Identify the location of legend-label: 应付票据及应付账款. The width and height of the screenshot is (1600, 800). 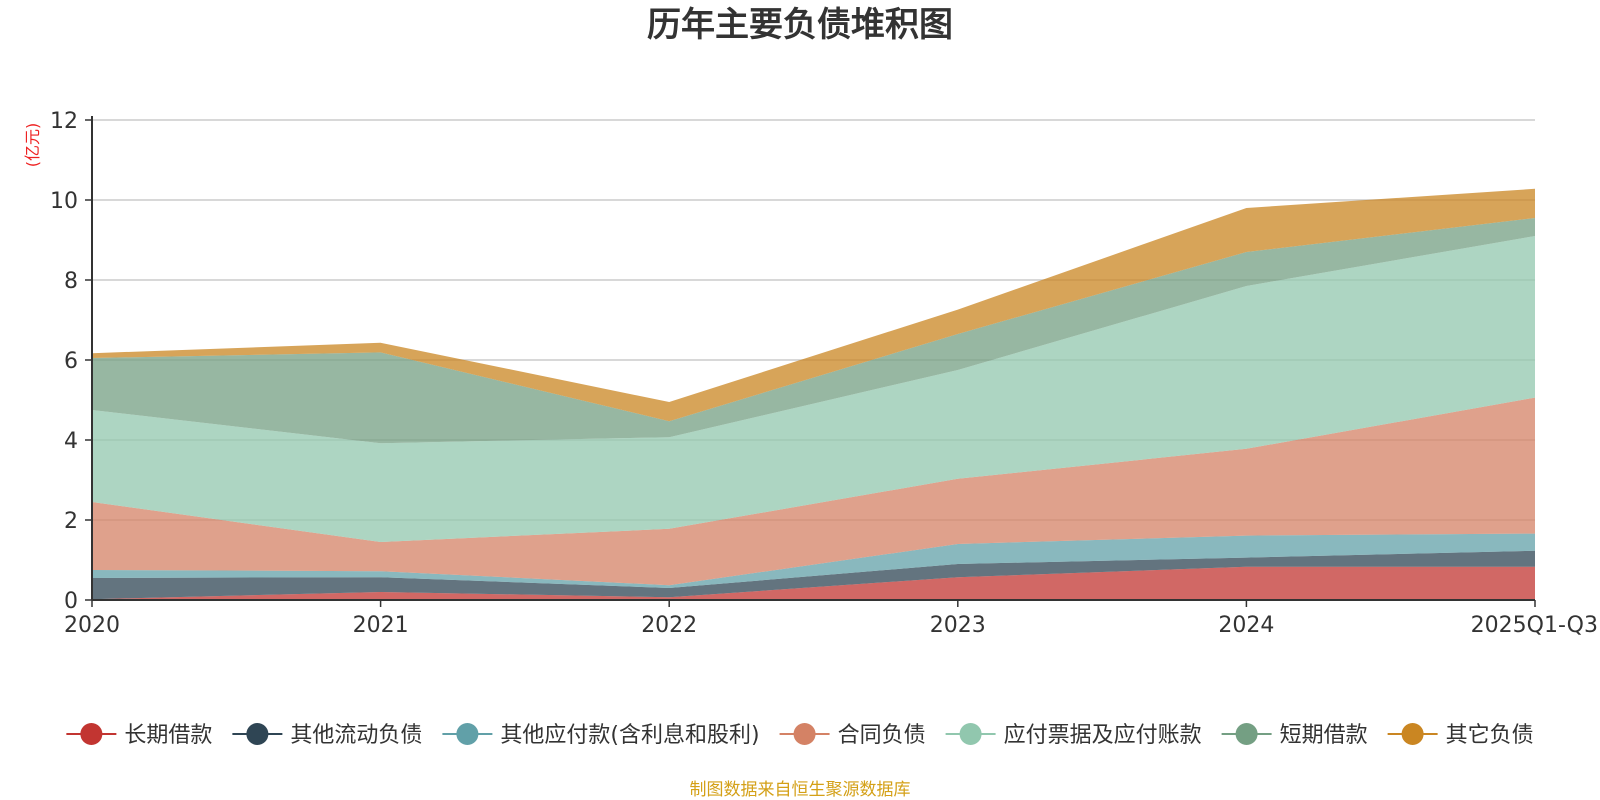
(1103, 735).